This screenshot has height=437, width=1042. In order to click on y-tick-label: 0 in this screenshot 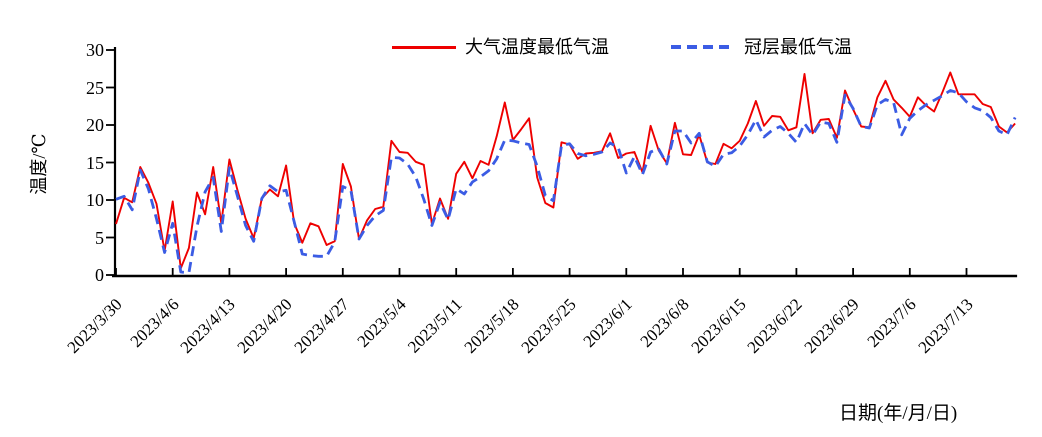, I will do `click(99, 275)`.